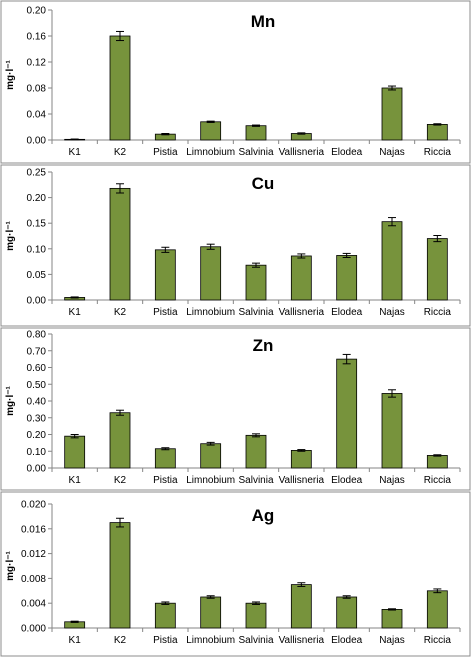  I want to click on y-tick-label: 0.008, so click(33, 579).